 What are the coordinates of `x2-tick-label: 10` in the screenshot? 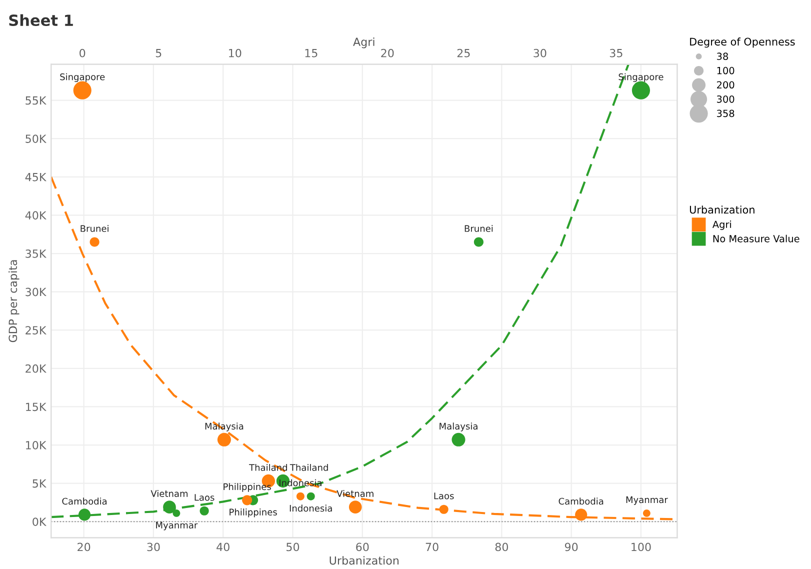 It's located at (235, 53).